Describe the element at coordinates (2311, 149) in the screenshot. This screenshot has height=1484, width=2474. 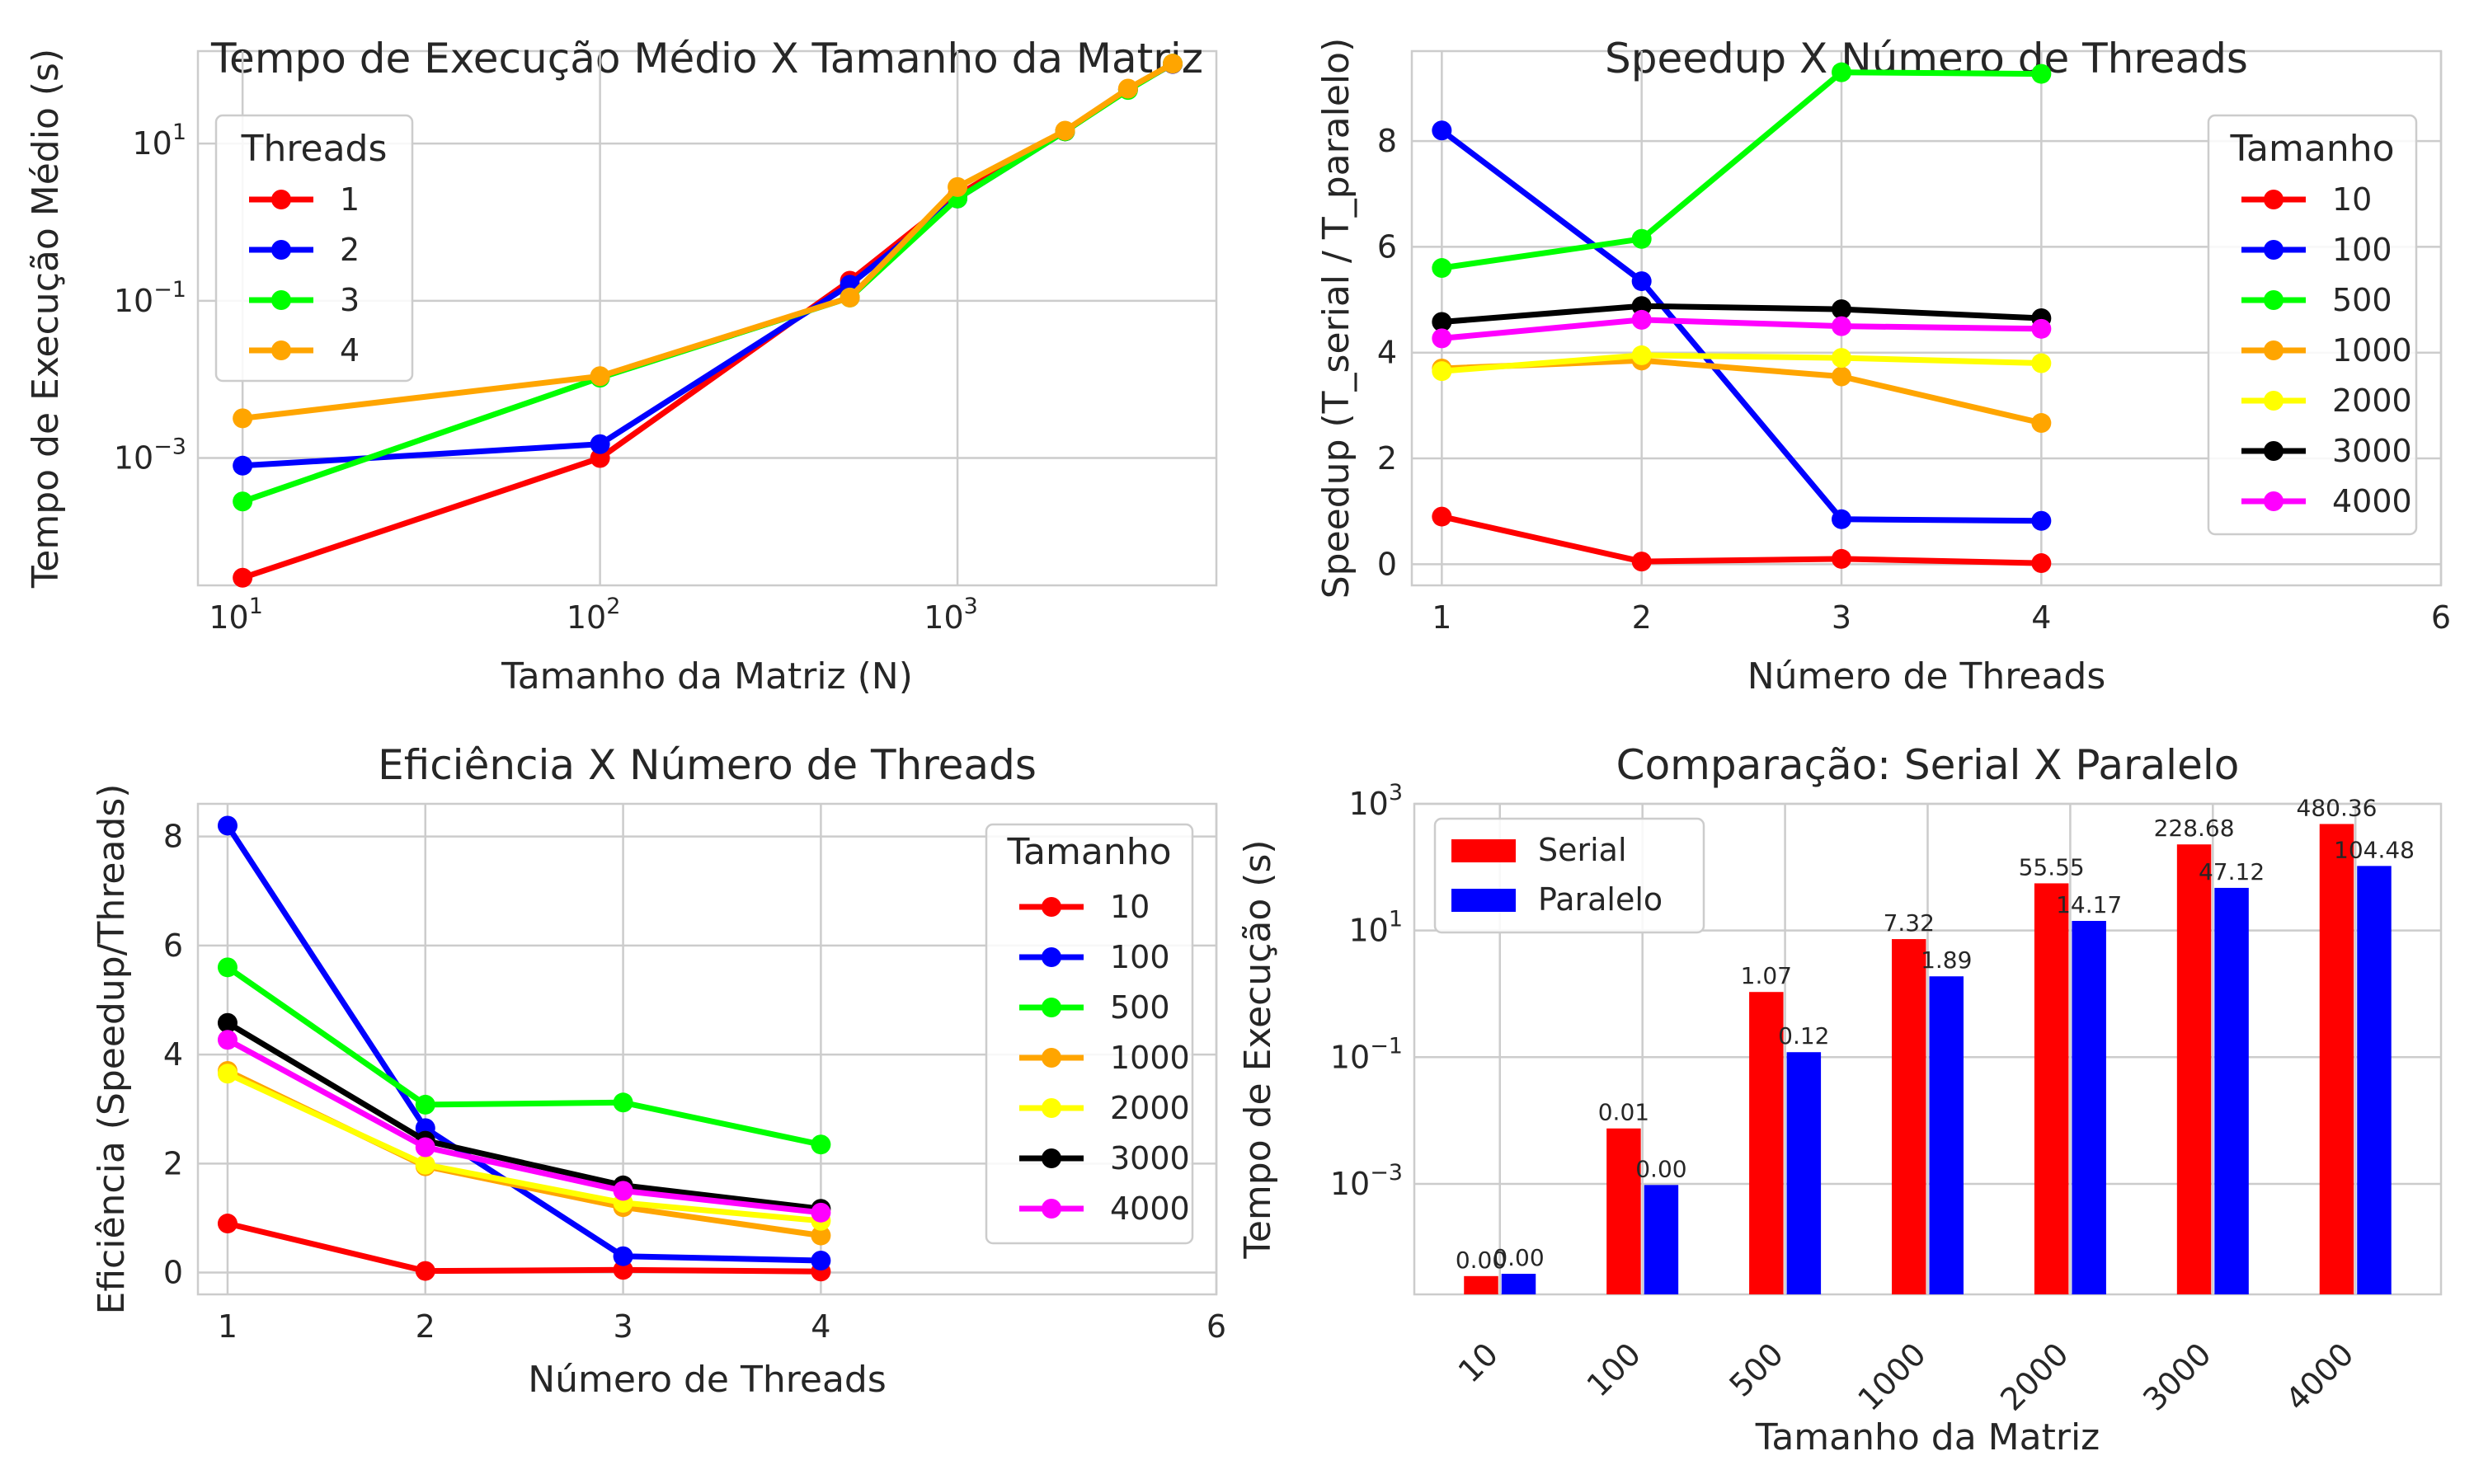
I see `legend-title: Tamanho` at that location.